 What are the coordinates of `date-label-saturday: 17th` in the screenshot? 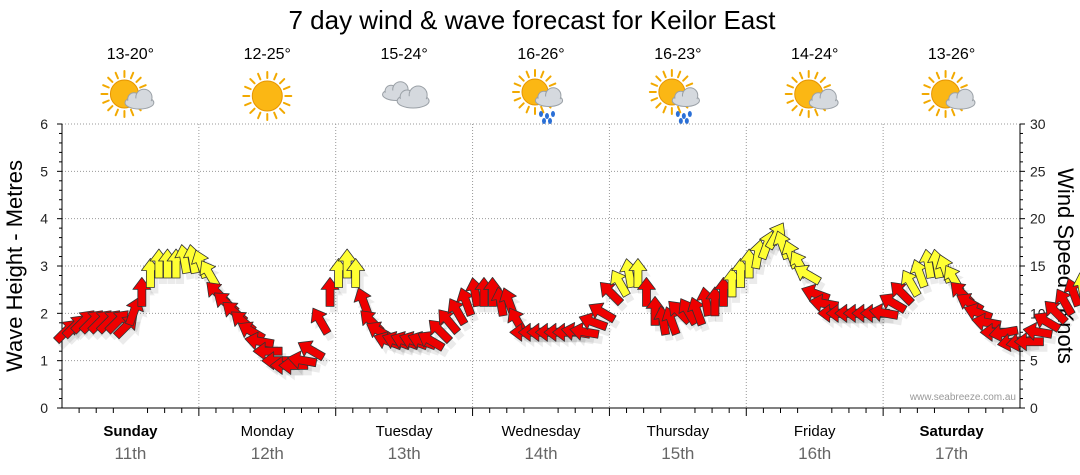 It's located at (951, 453).